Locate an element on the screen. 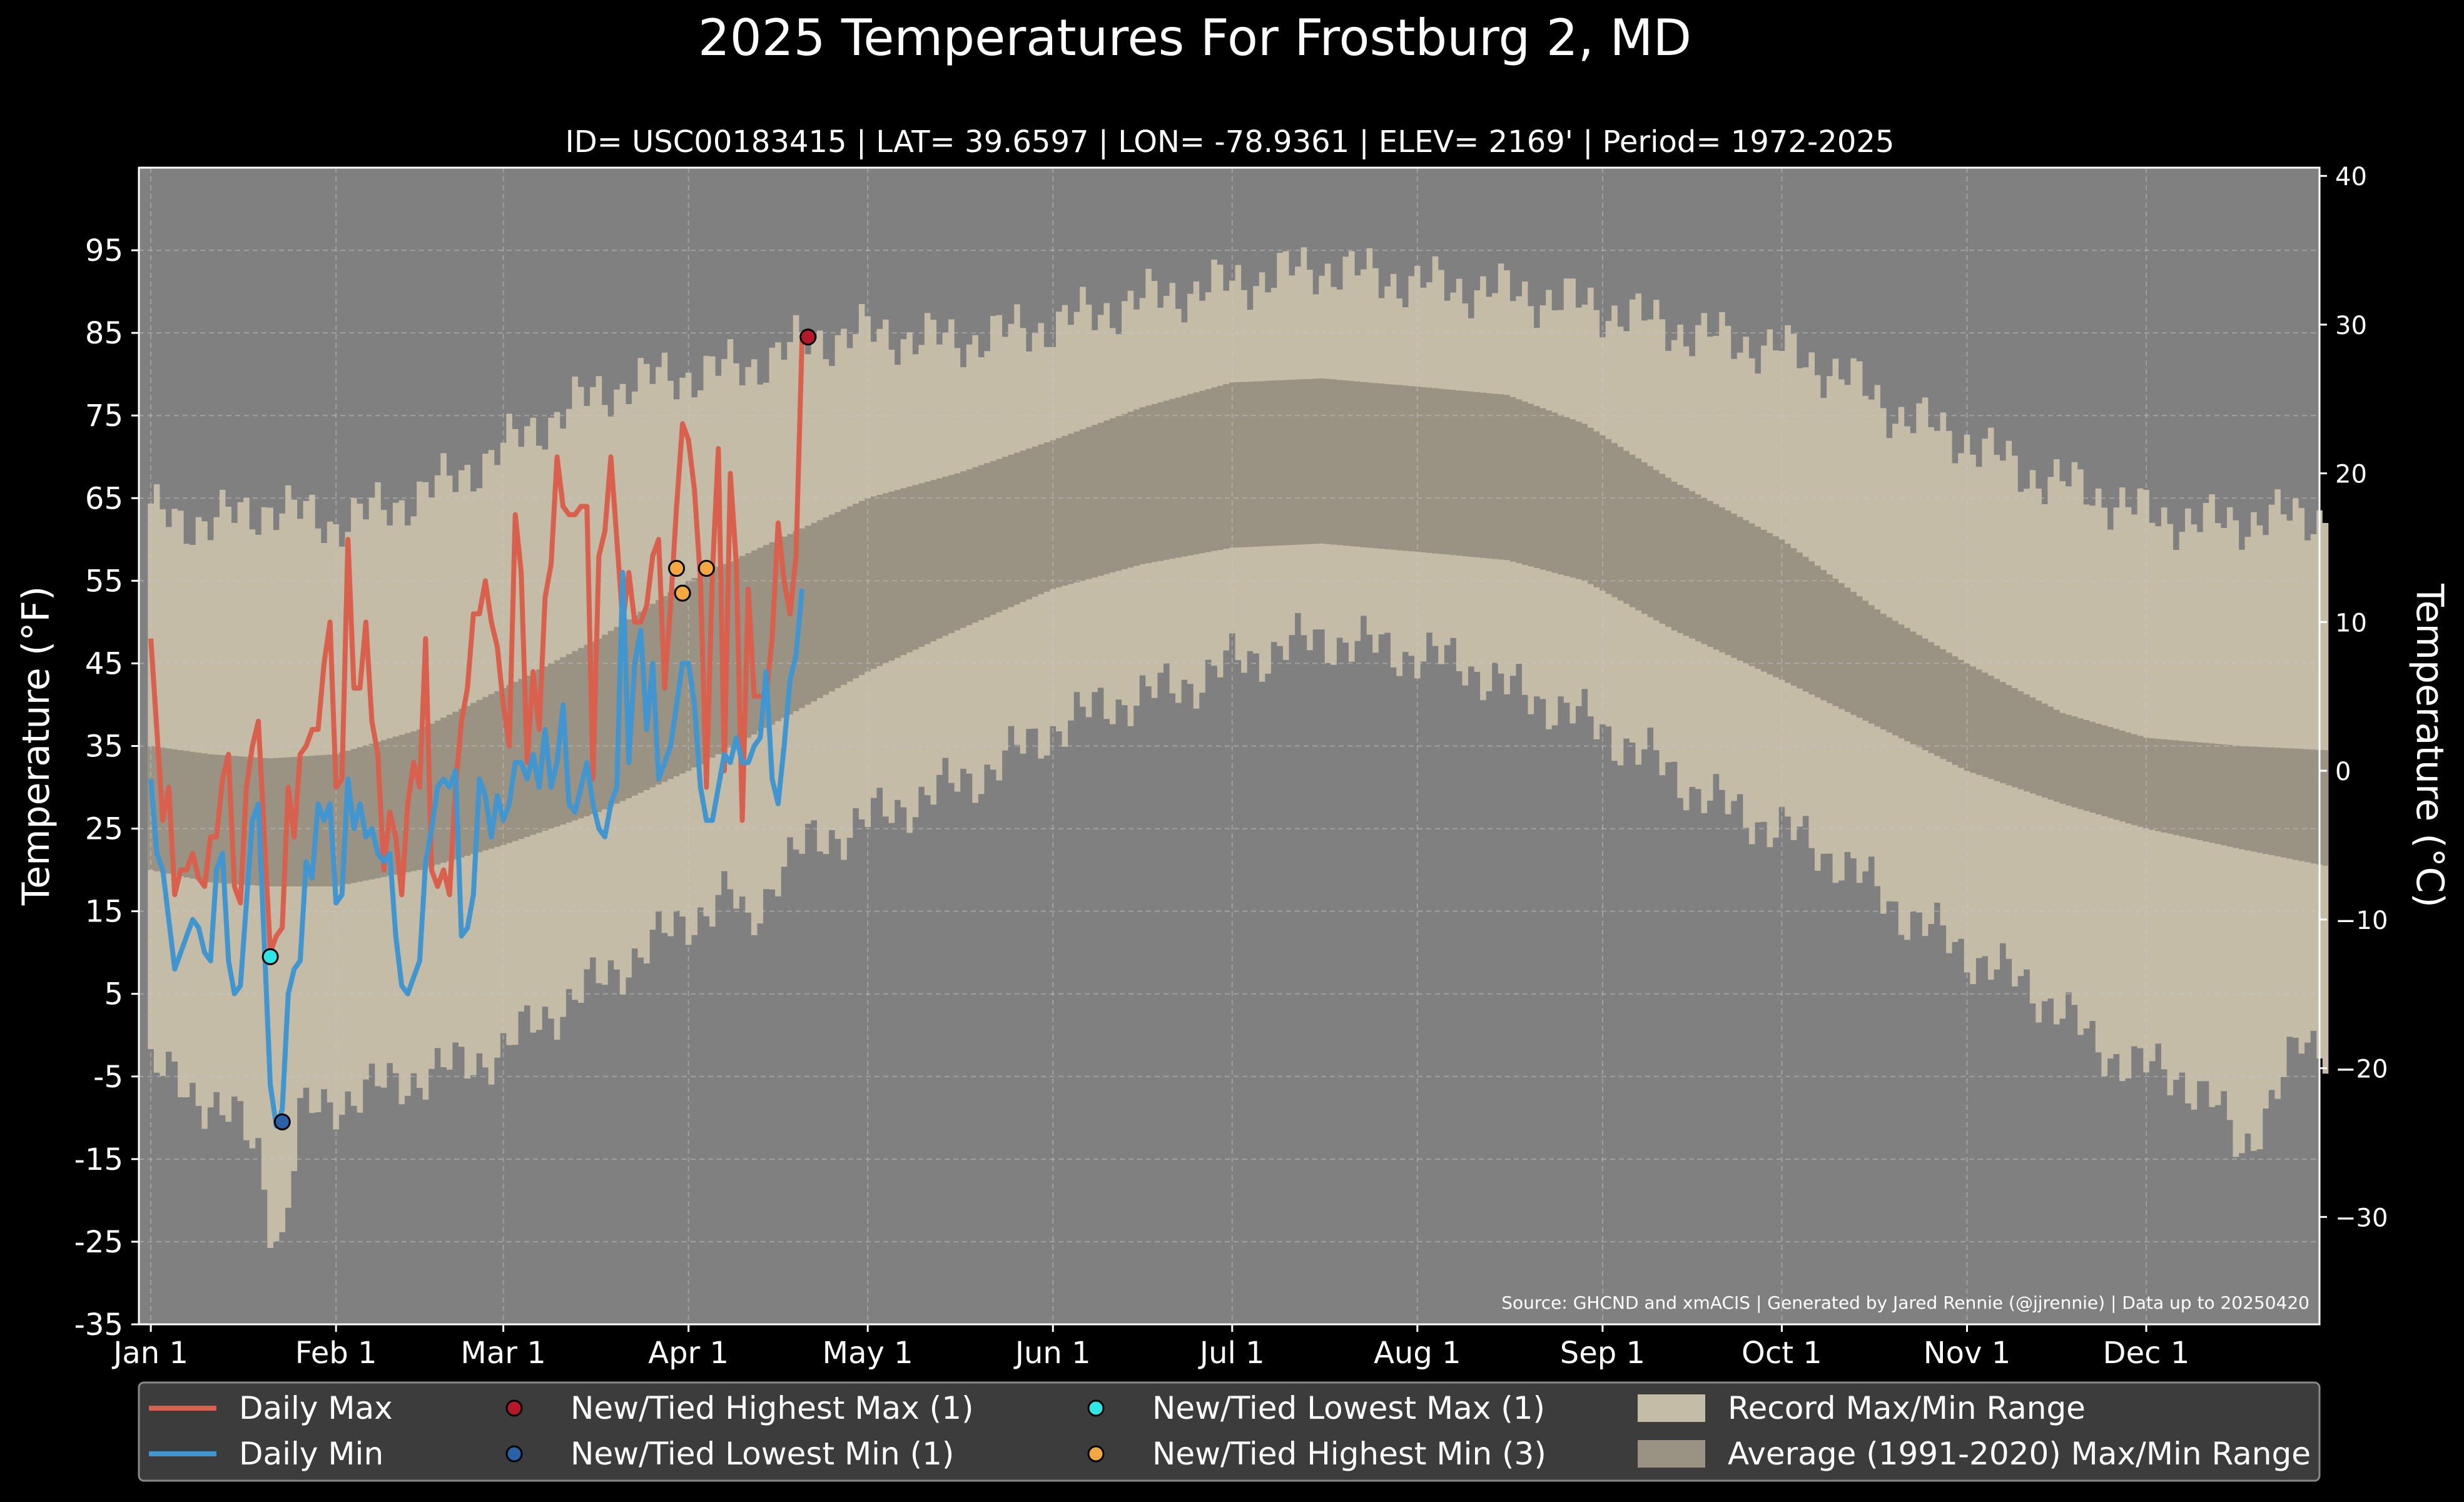 This screenshot has height=1502, width=2464. y-tick-label: -25 is located at coordinates (98, 1242).